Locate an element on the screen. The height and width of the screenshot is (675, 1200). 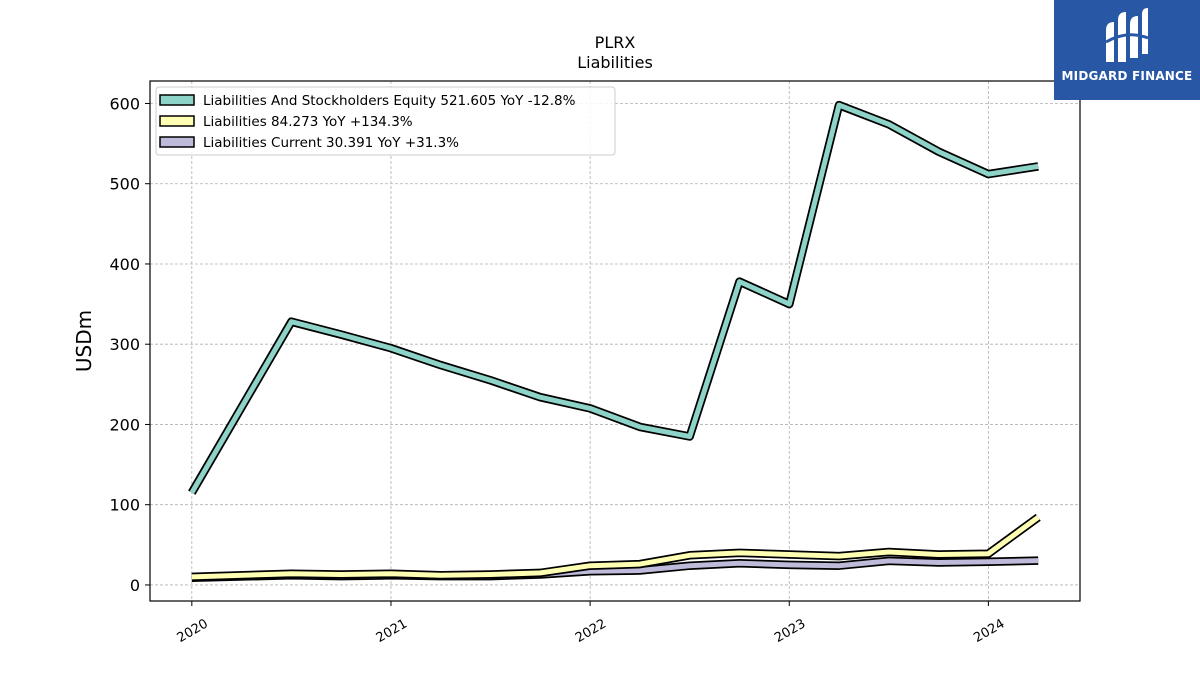
logo-text: MIDGARD FINANCE is located at coordinates (1127, 76).